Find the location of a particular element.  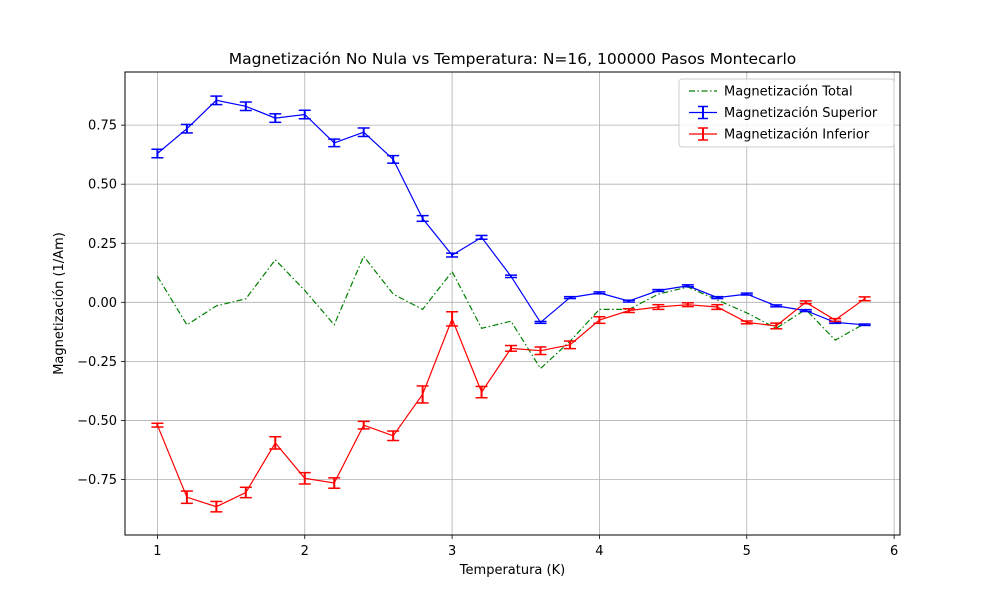

legend-entry: Magnetización Superior is located at coordinates (783, 113).